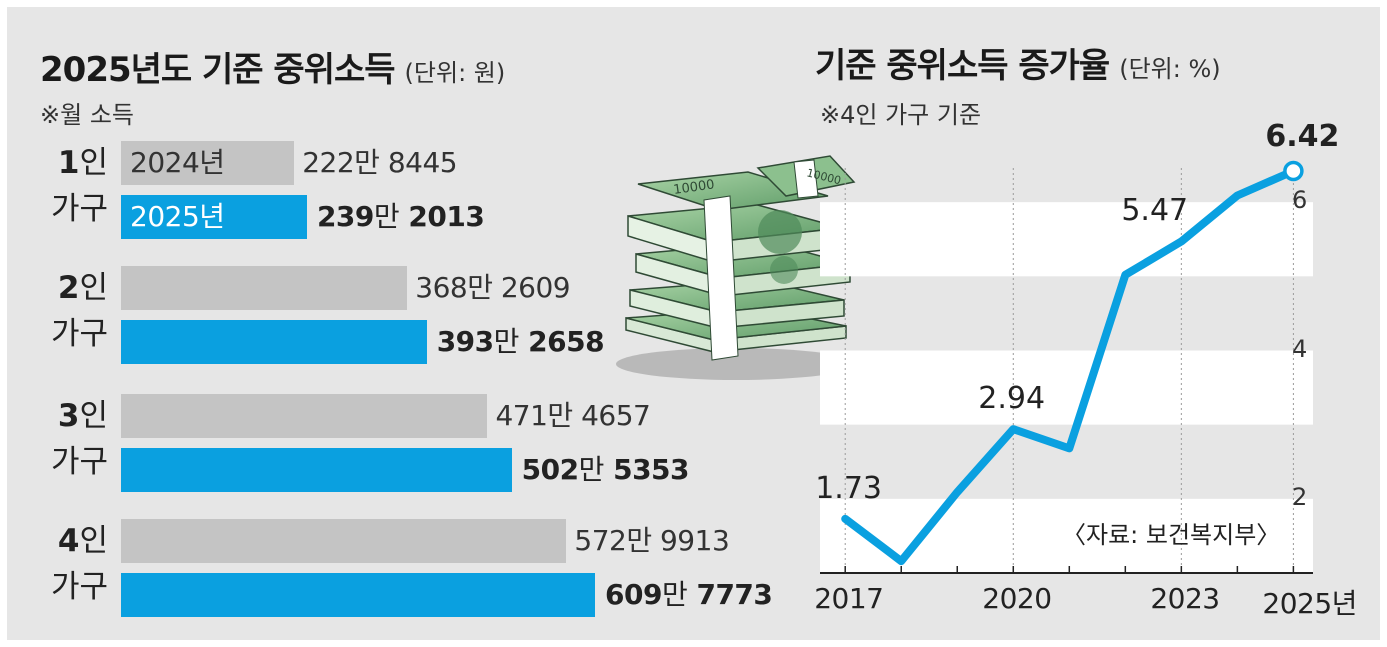  Describe the element at coordinates (1012, 399) in the screenshot. I see `point-label: 2.94` at that location.